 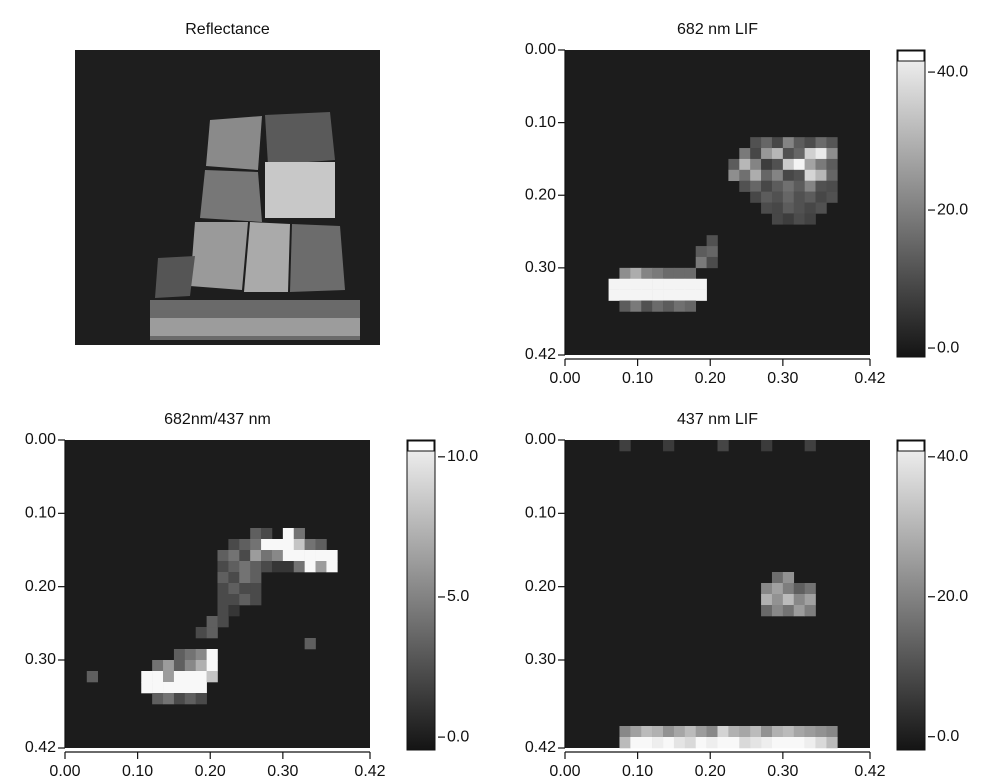 I want to click on colorbar-tick-label: 40.0, so click(x=952, y=456).